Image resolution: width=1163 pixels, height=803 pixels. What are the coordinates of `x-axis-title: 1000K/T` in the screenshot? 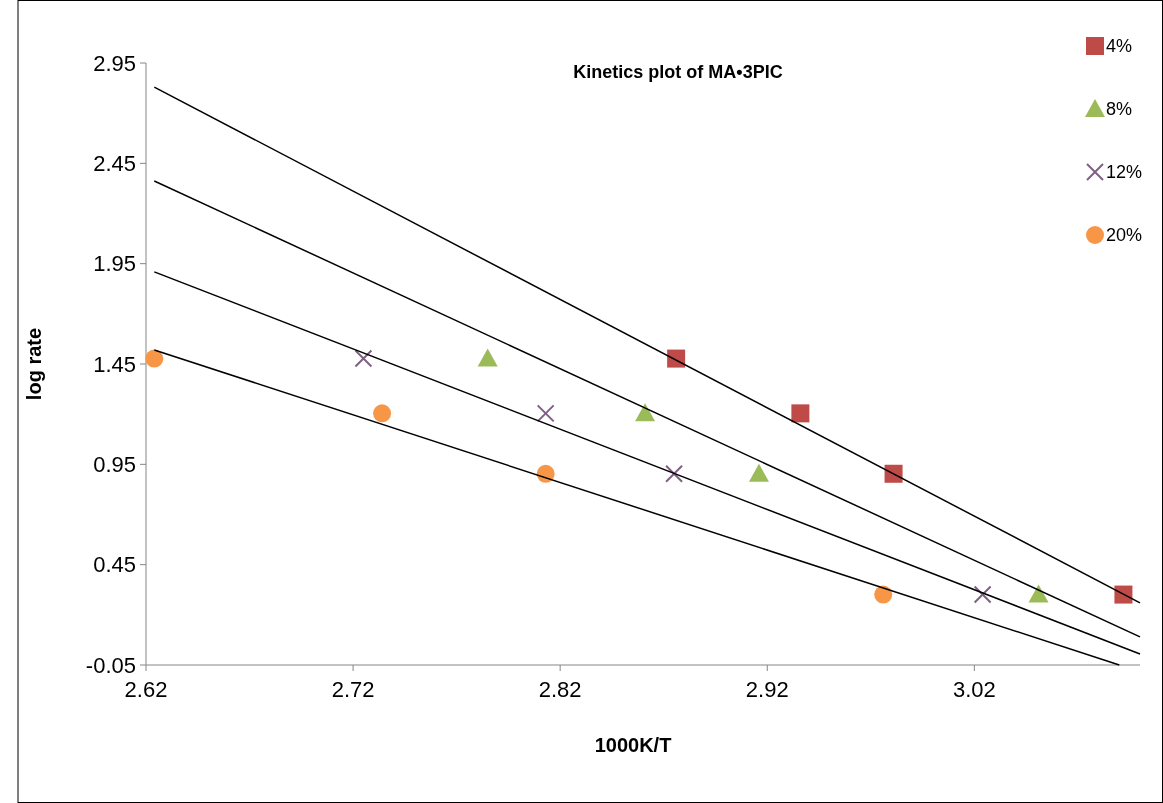 It's located at (633, 745).